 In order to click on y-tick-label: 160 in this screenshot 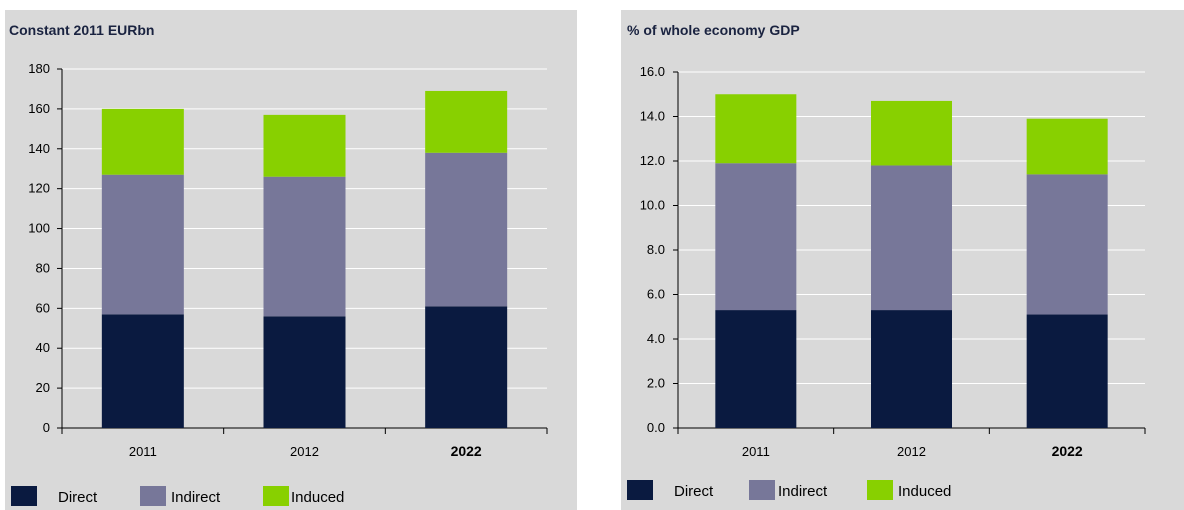, I will do `click(39, 108)`.